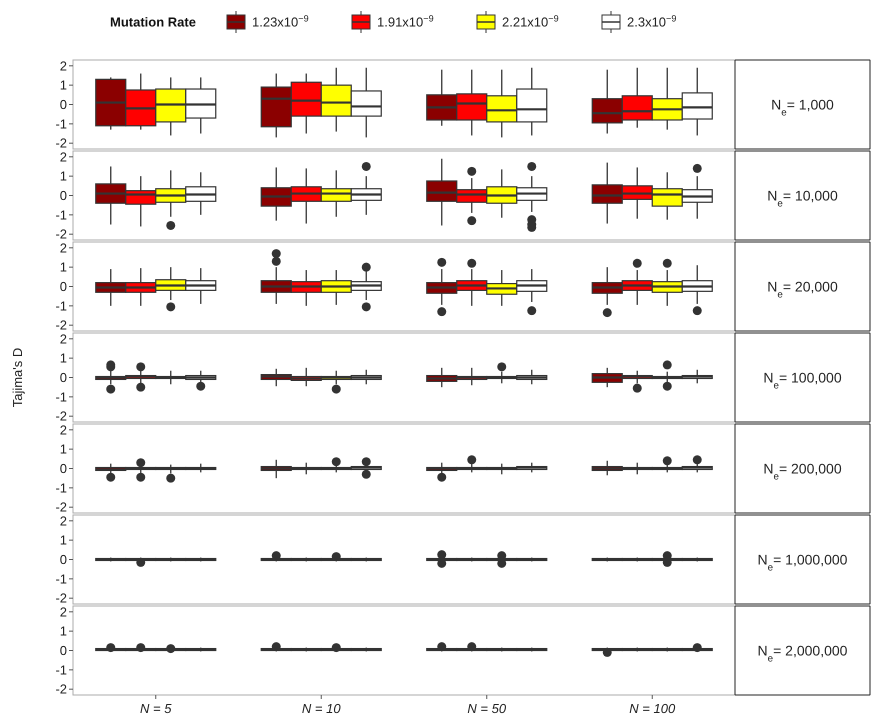  What do you see at coordinates (280, 22) in the screenshot?
I see `legend-label: 1.23x10$^{−9}$` at bounding box center [280, 22].